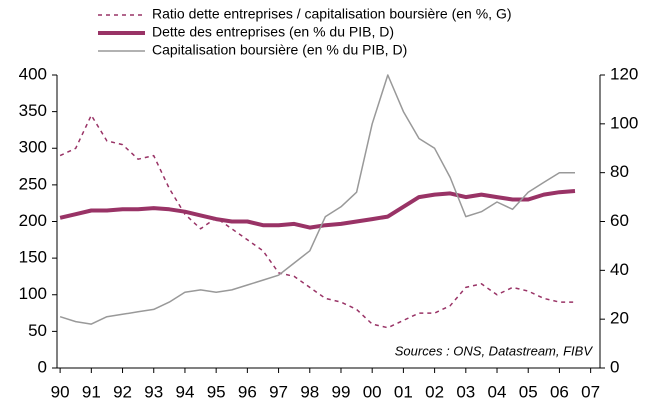 Image resolution: width=665 pixels, height=409 pixels. I want to click on y-tick-label: 300, so click(33, 147).